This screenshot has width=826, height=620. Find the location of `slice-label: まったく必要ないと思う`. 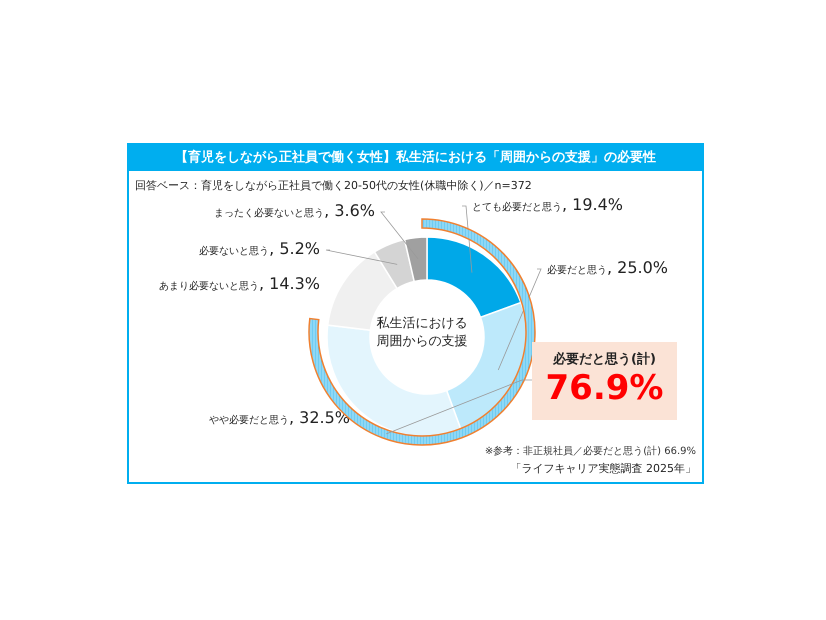

slice-label: まったく必要ないと思う is located at coordinates (269, 213).